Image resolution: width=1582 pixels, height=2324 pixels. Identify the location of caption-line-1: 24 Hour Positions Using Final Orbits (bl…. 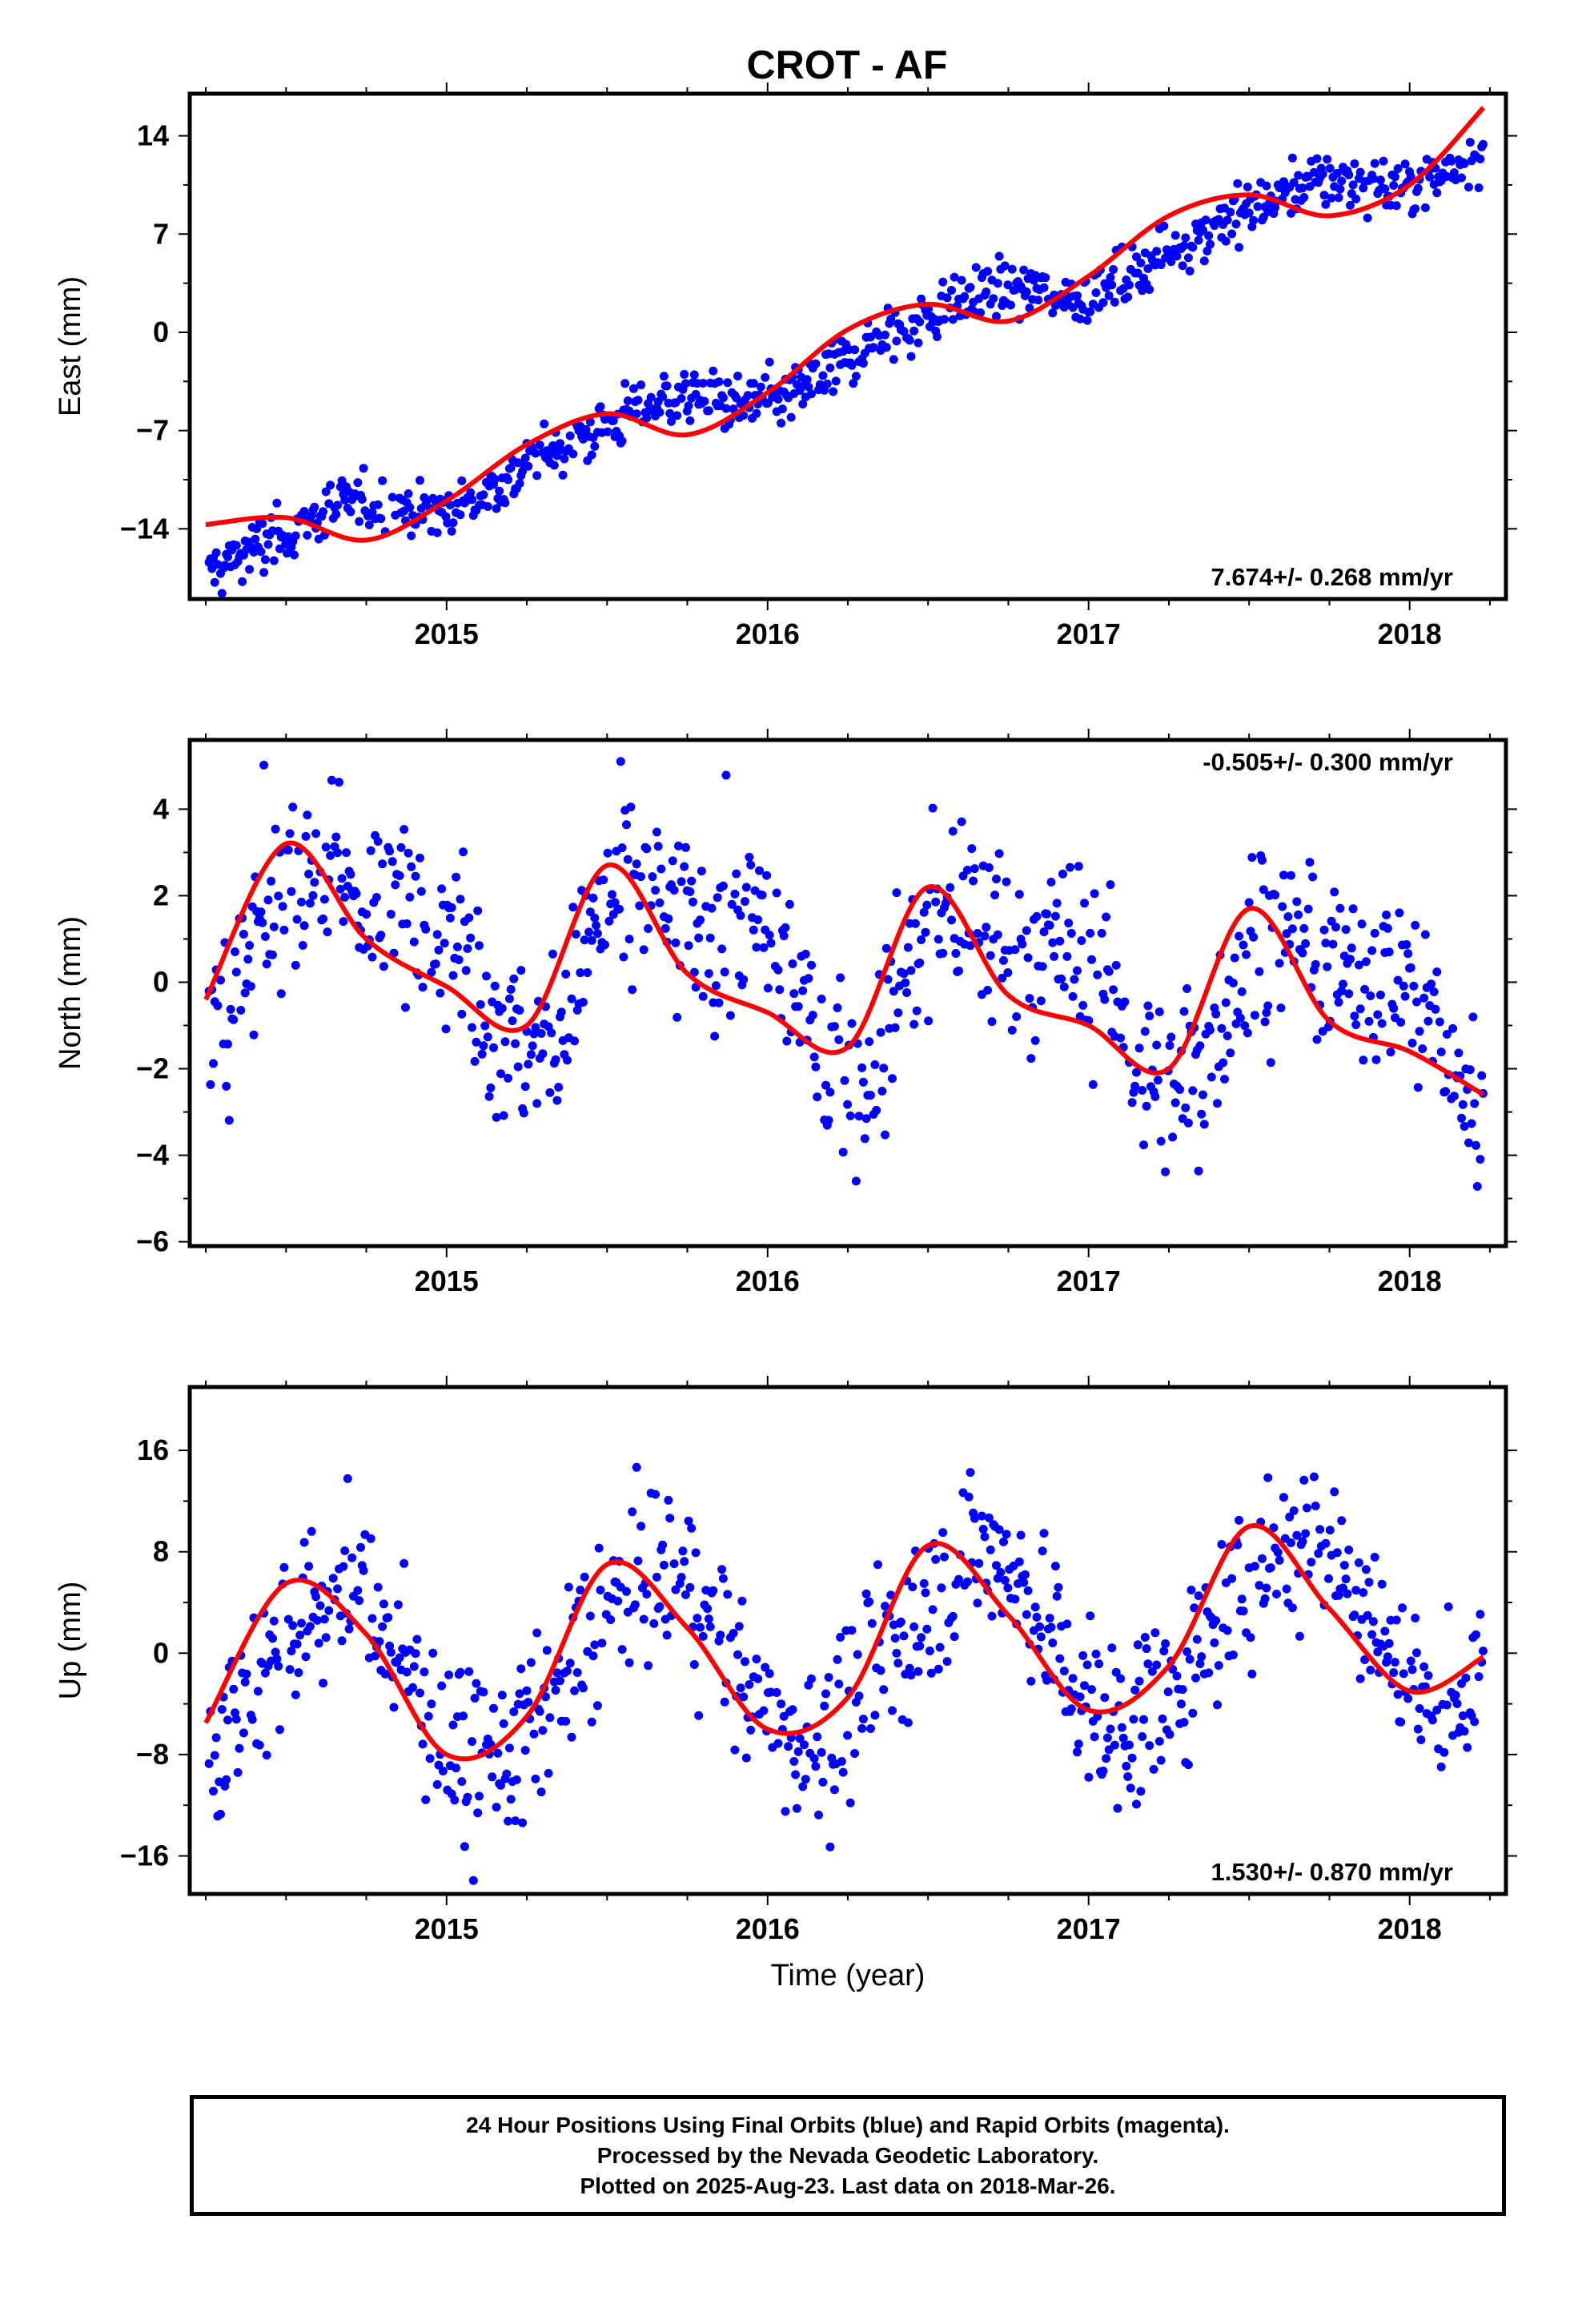
(848, 2124).